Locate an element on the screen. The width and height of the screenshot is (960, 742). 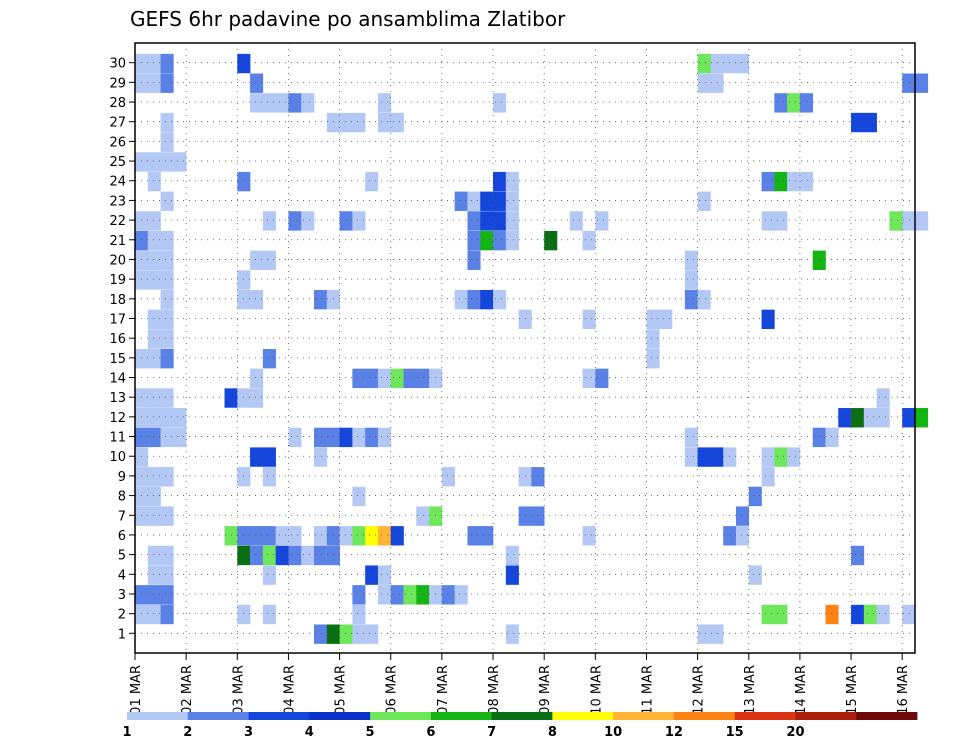
x-tick-label: 06 MAR is located at coordinates (392, 690).